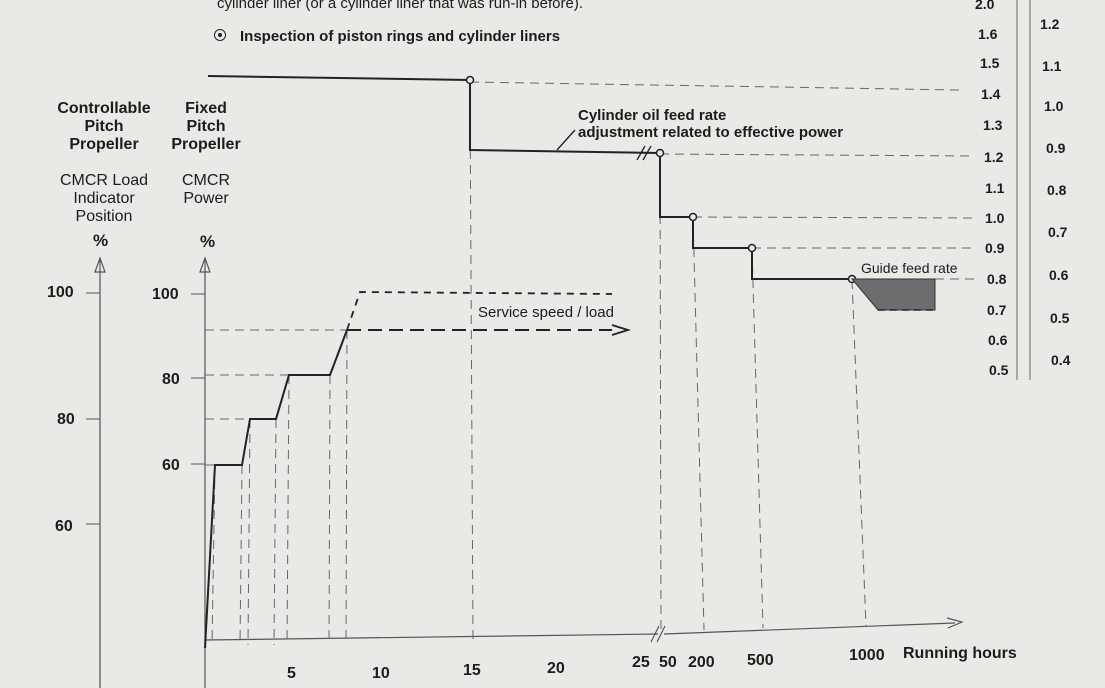  Describe the element at coordinates (165, 294) in the screenshot. I see `fpp-tick-100: 100` at that location.